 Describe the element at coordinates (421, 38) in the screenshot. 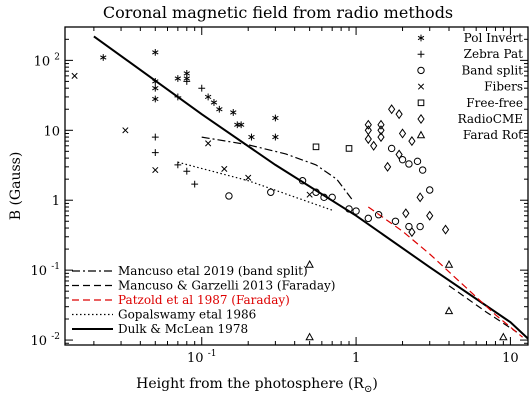

I see `legend-marker-pol-invert` at that location.